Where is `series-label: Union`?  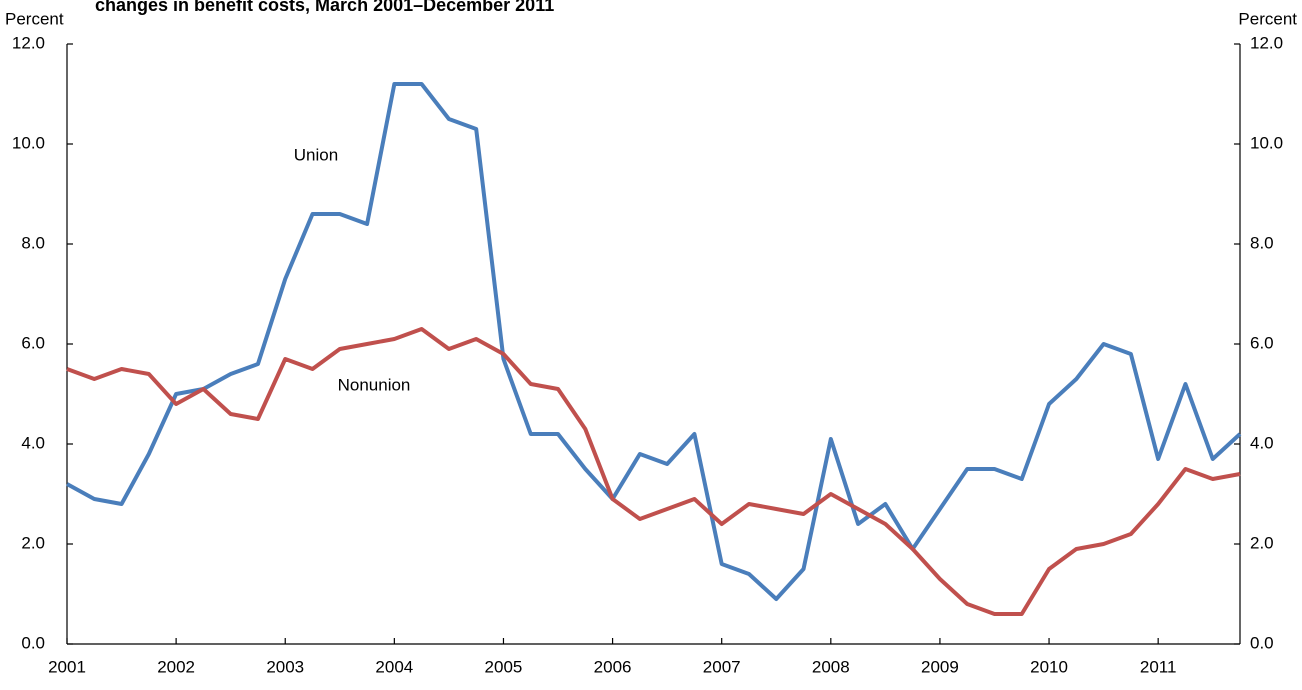
series-label: Union is located at coordinates (316, 154).